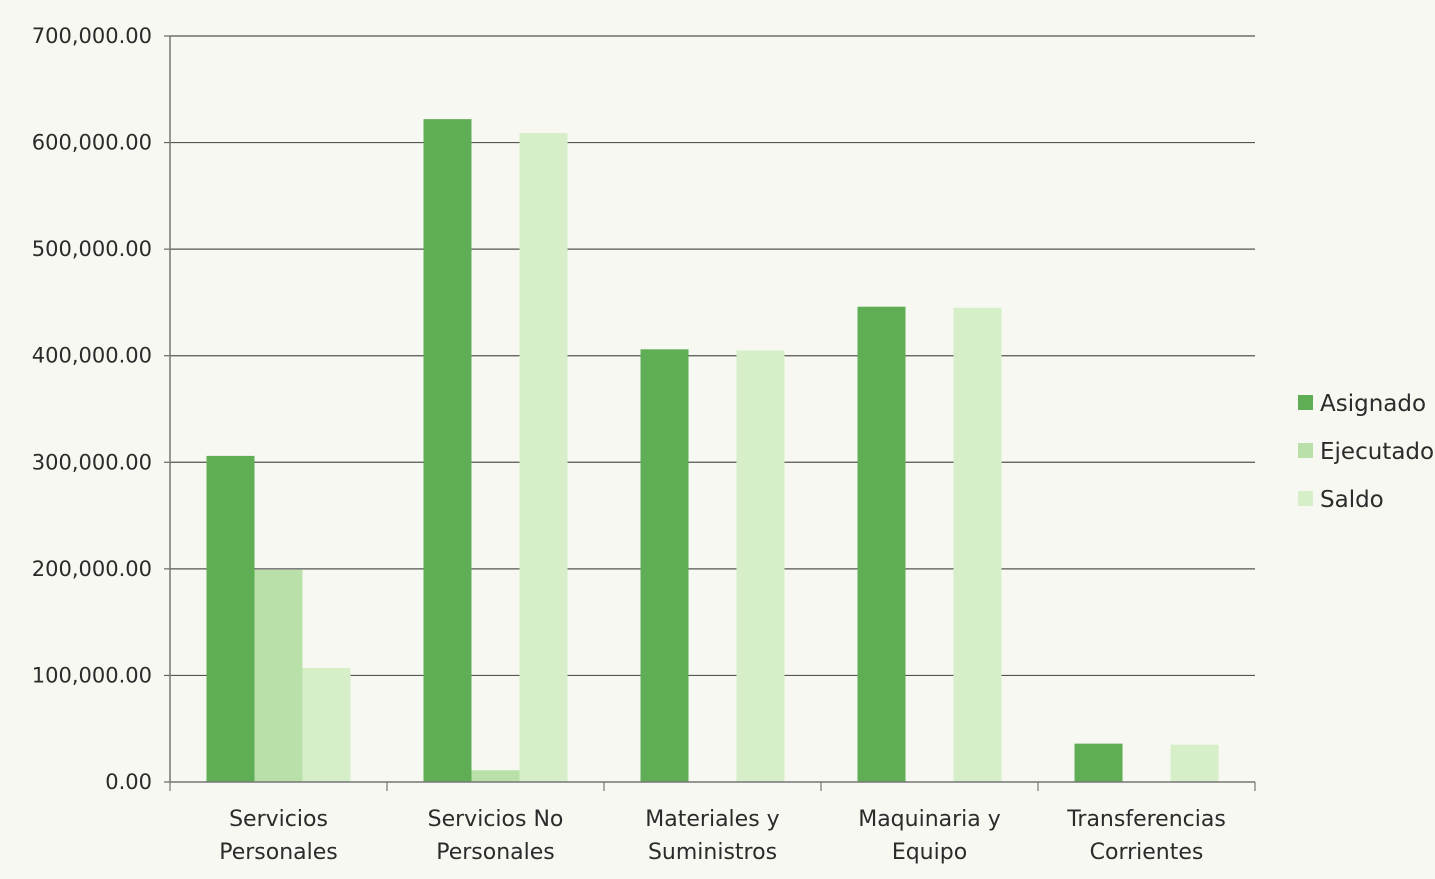  Describe the element at coordinates (929, 852) in the screenshot. I see `x-category-label: Equipo` at that location.